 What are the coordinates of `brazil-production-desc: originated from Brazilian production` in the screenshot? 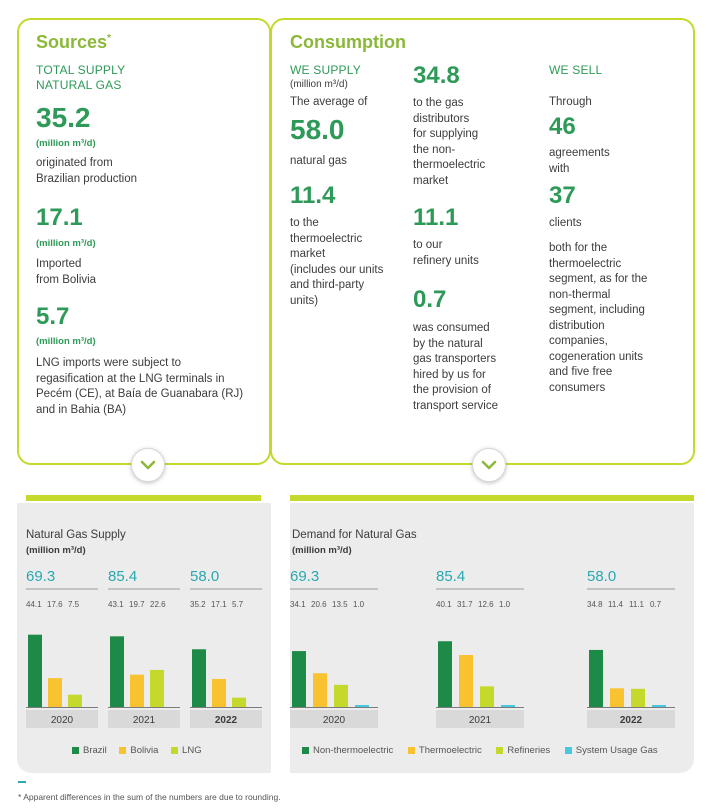 It's located at (87, 171).